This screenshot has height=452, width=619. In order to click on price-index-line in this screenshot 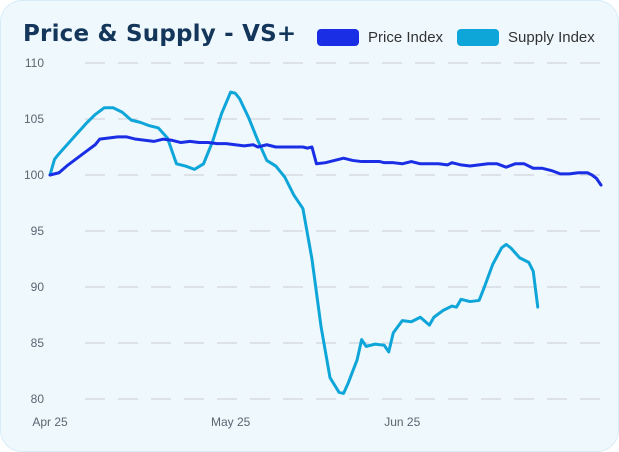, I will do `click(325, 161)`.